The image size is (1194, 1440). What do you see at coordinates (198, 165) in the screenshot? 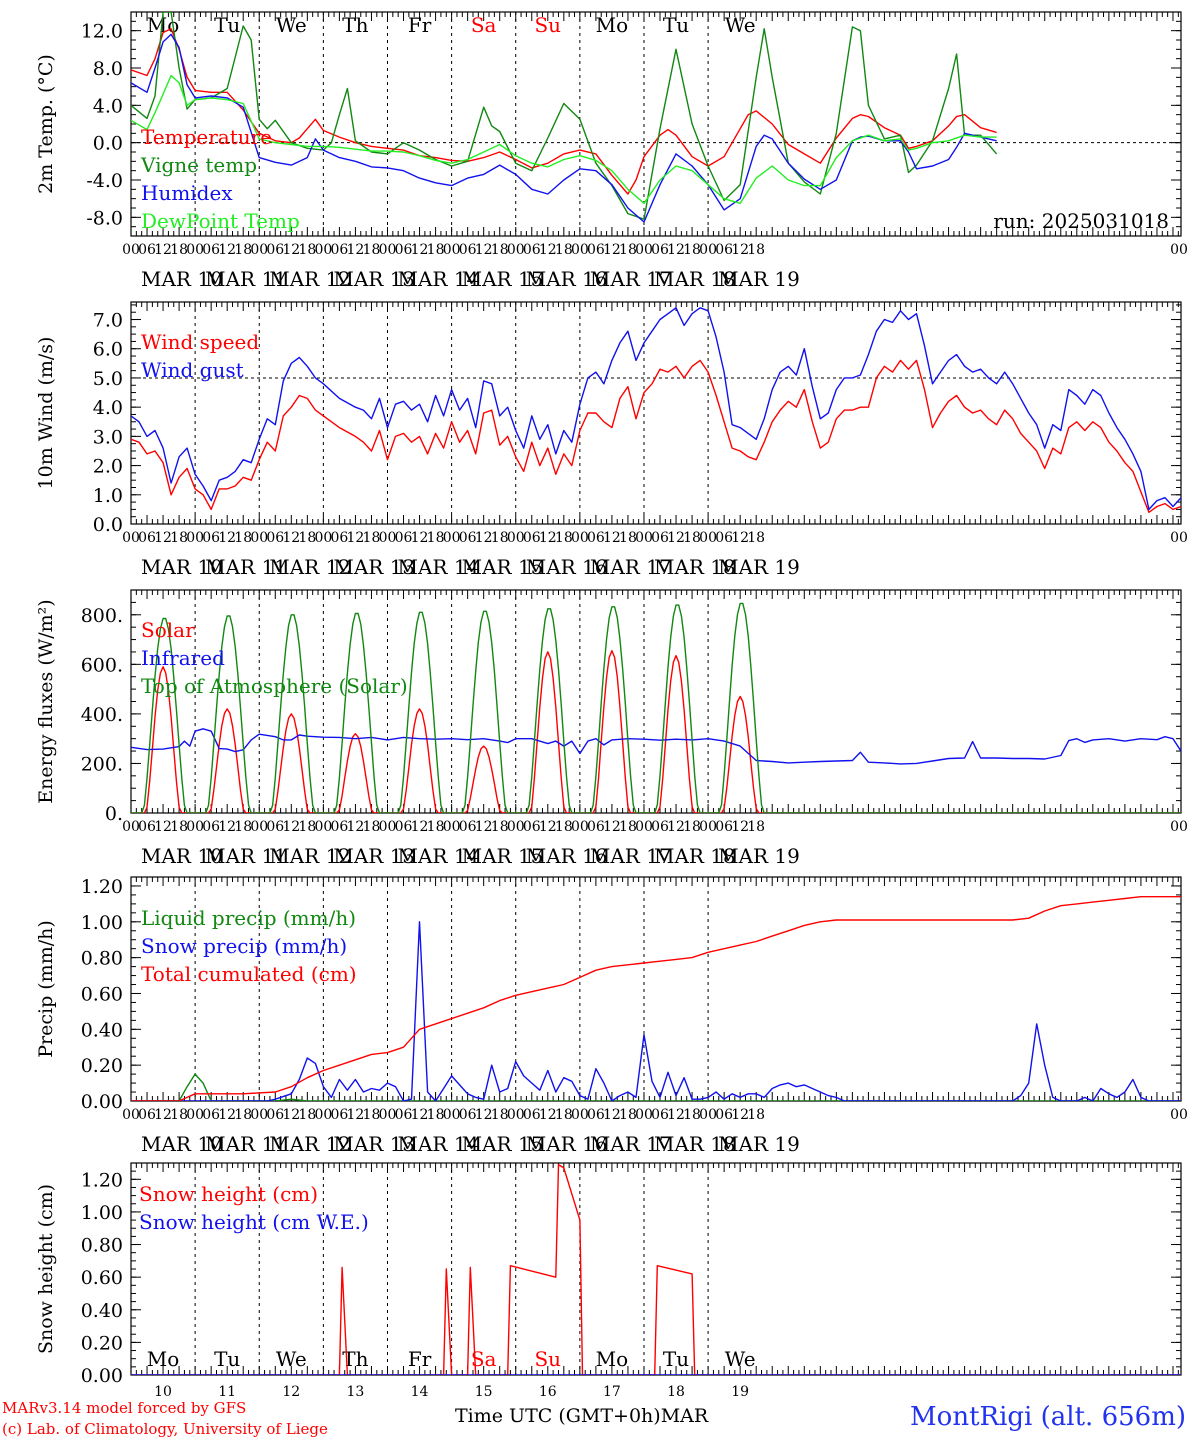
I see `legend-entry: Vigne temp` at bounding box center [198, 165].